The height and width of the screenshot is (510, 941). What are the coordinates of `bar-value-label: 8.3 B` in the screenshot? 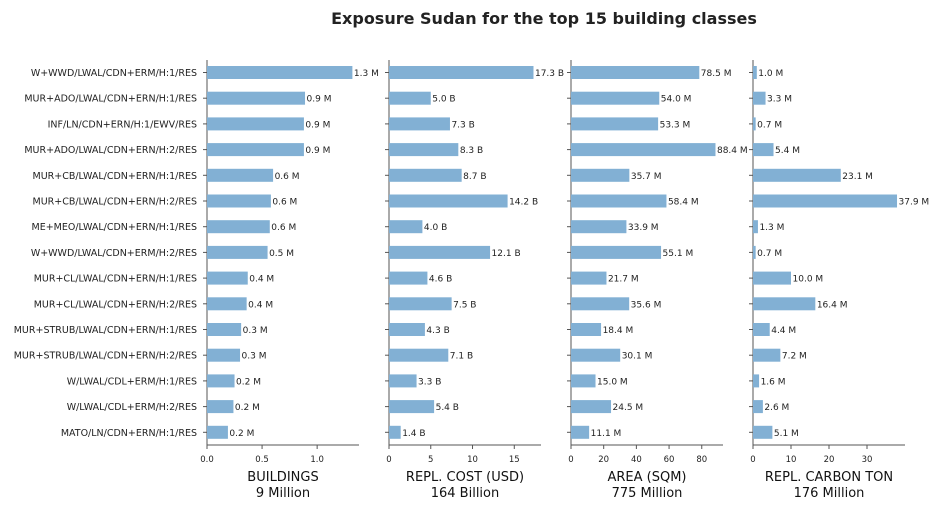 It's located at (471, 151).